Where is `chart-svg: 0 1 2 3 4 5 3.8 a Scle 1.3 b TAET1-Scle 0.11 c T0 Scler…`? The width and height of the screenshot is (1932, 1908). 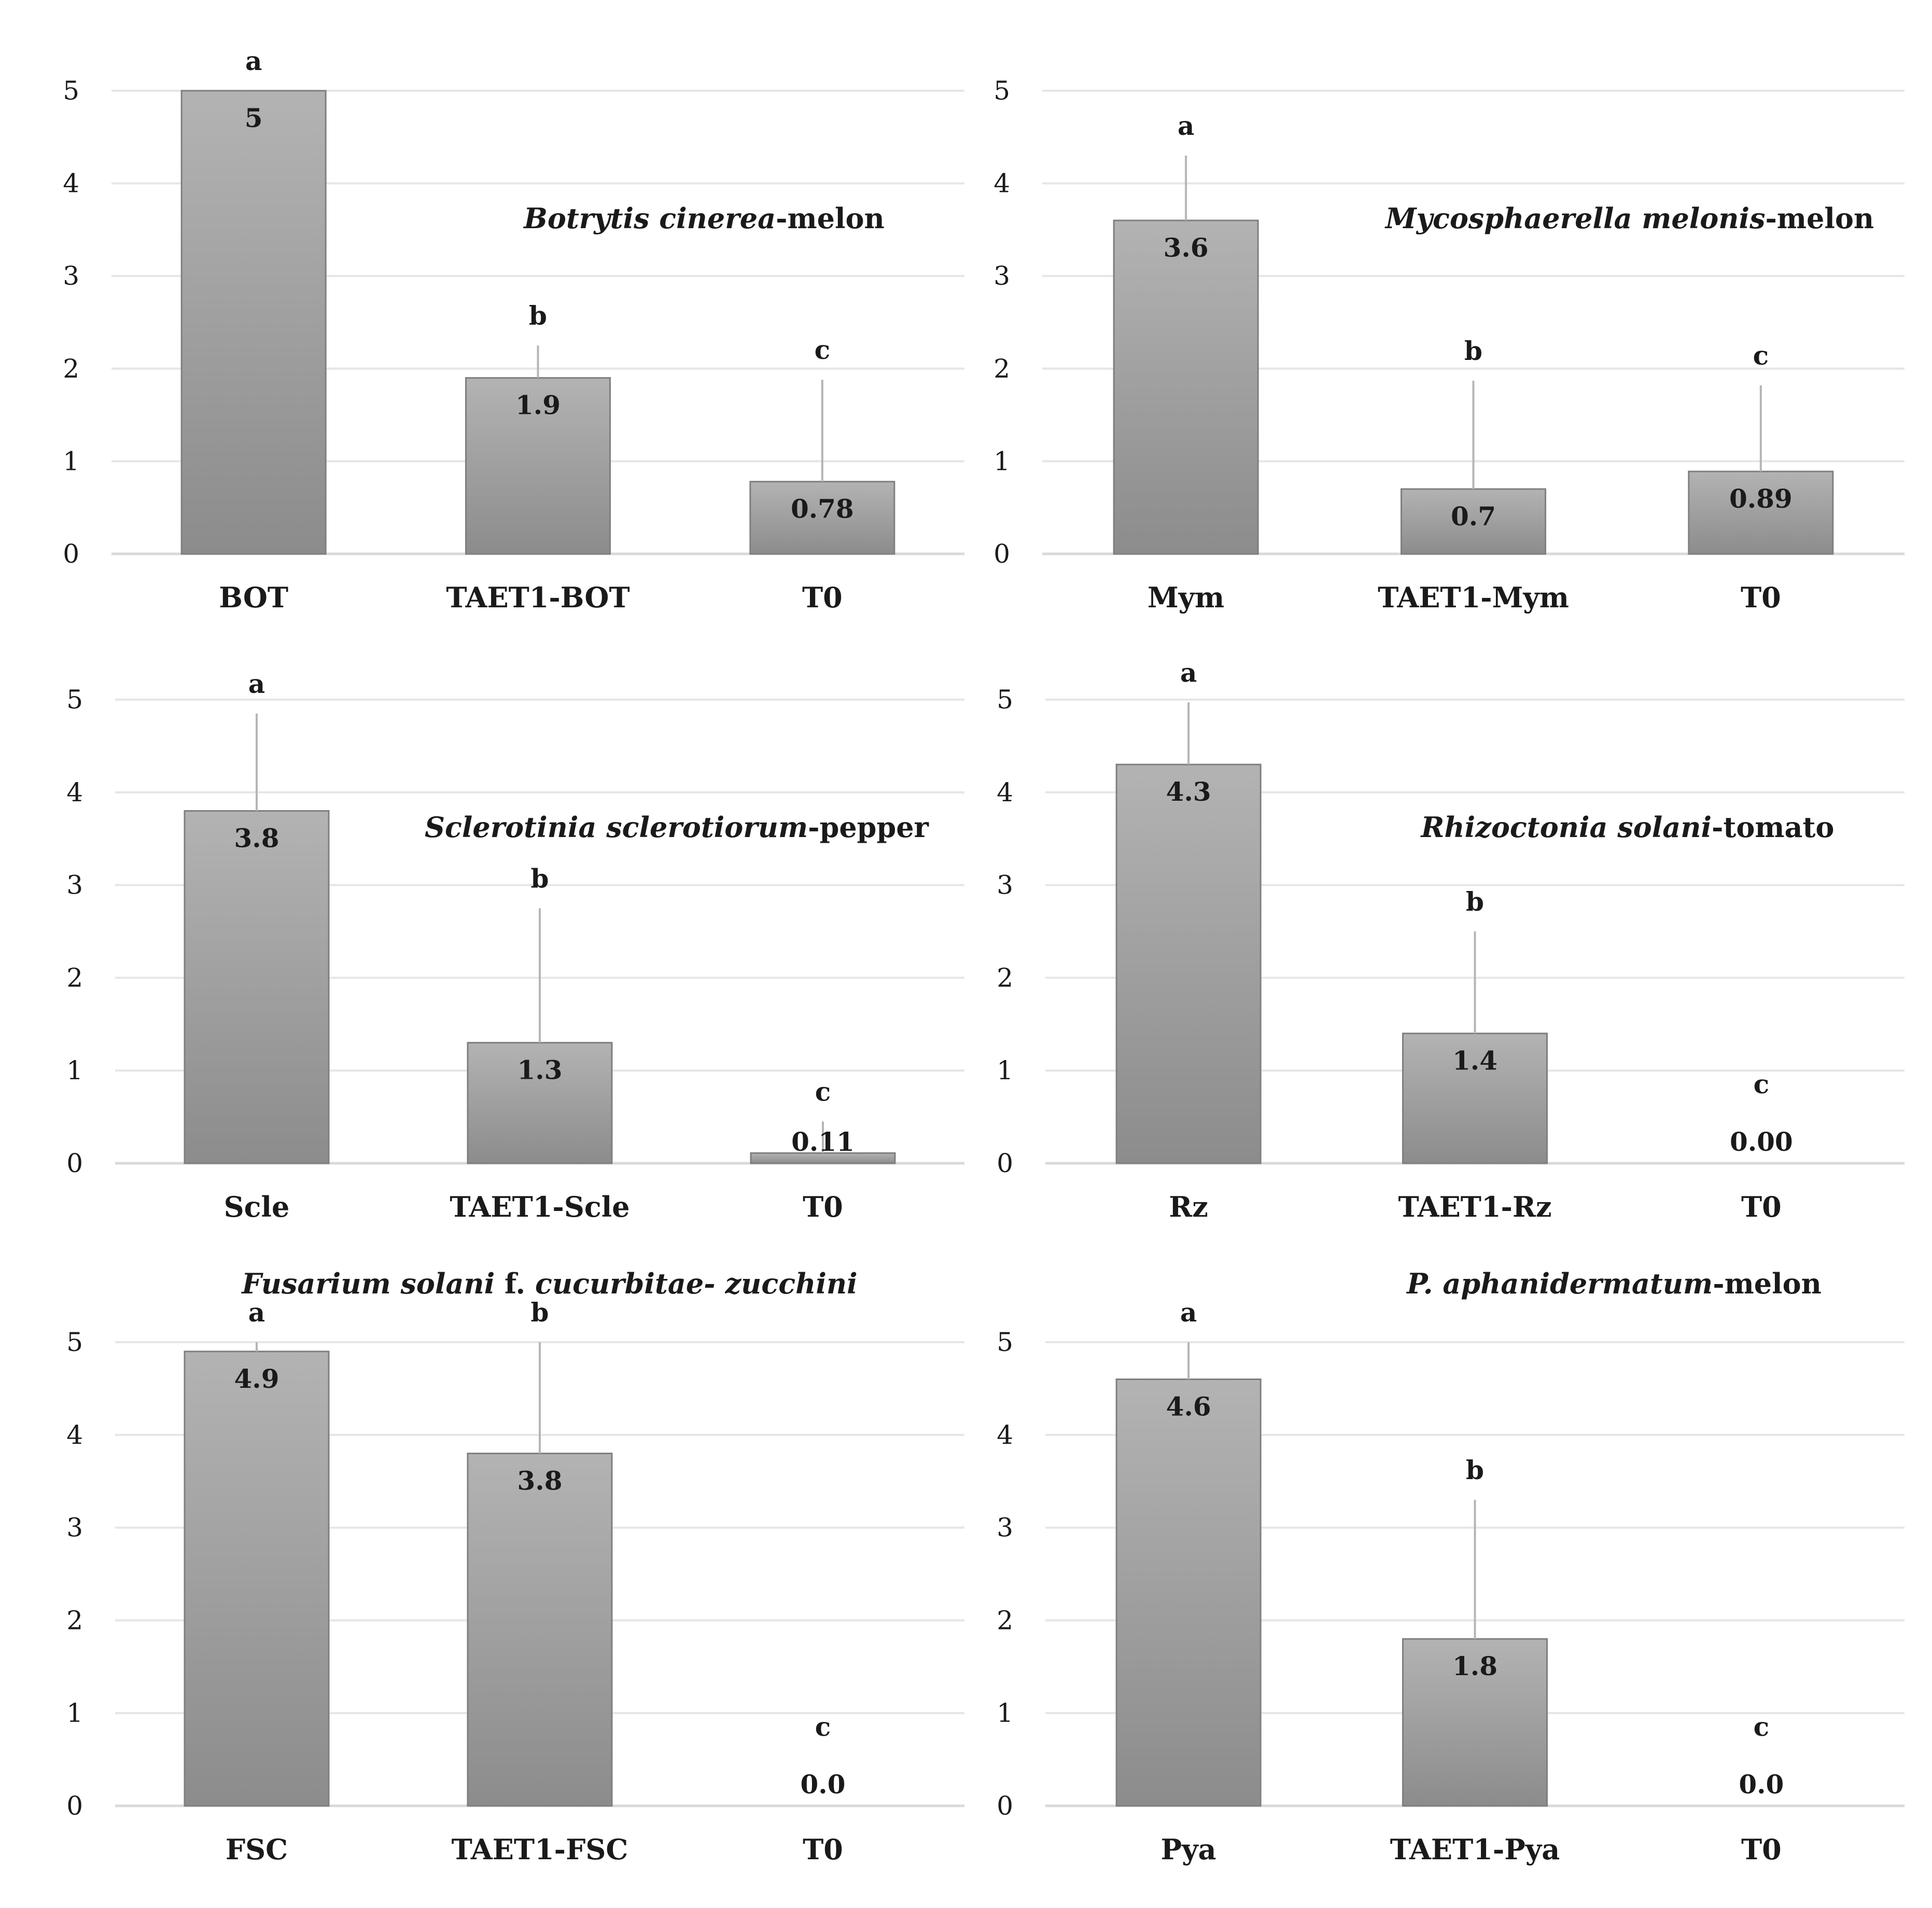 chart-svg: 0 1 2 3 4 5 3.8 a Scle 1.3 b TAET1-Scle 0.11 c T0 Scler… is located at coordinates (515, 946).